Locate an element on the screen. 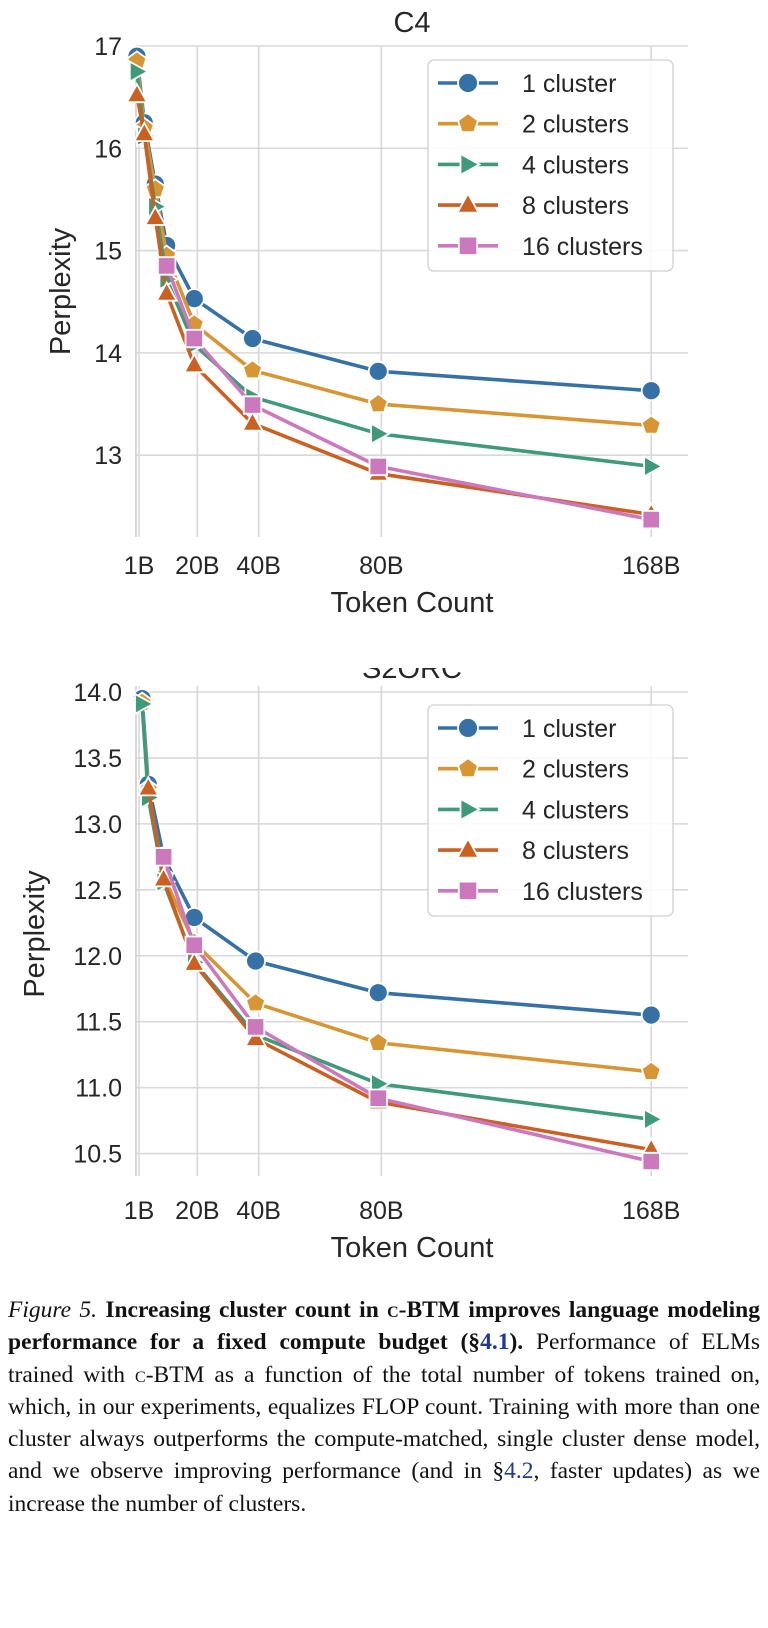  y-tick-label: 11.5 is located at coordinates (98, 1023).